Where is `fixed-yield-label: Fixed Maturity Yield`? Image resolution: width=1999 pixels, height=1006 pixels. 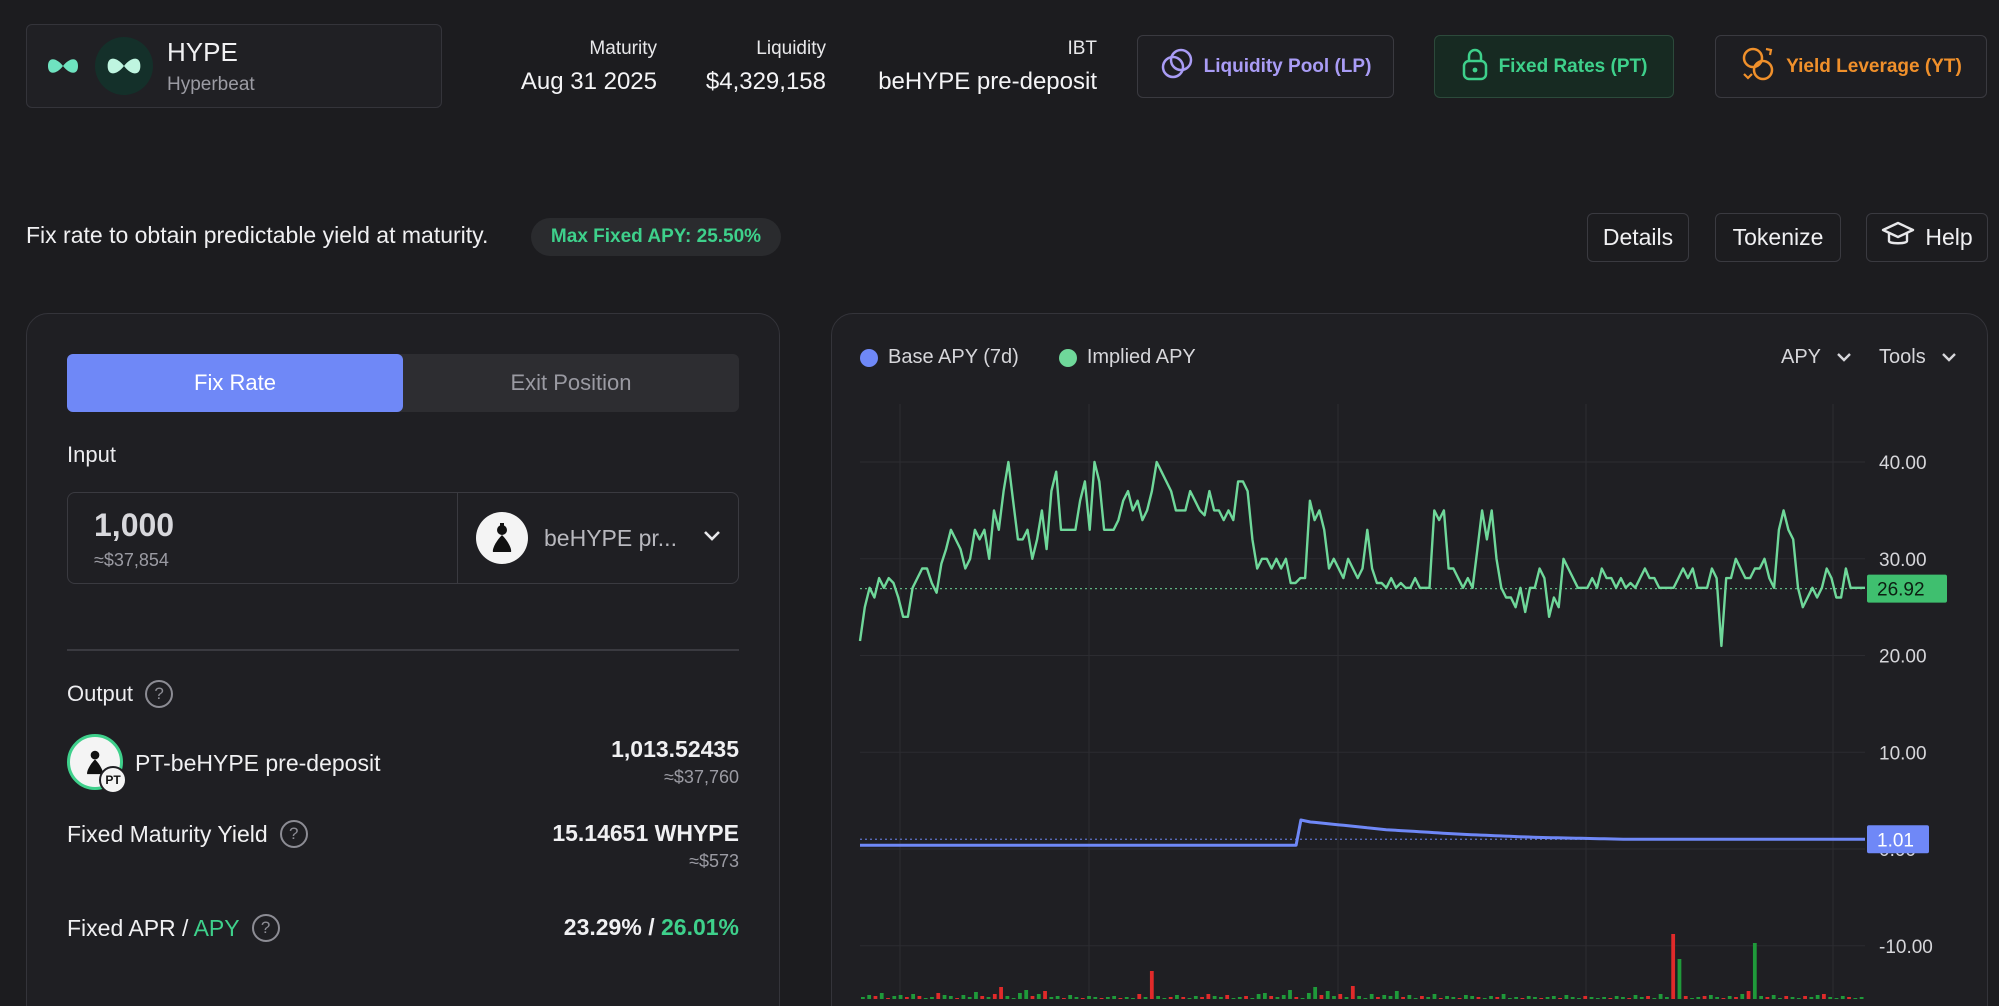
fixed-yield-label: Fixed Maturity Yield is located at coordinates (167, 833).